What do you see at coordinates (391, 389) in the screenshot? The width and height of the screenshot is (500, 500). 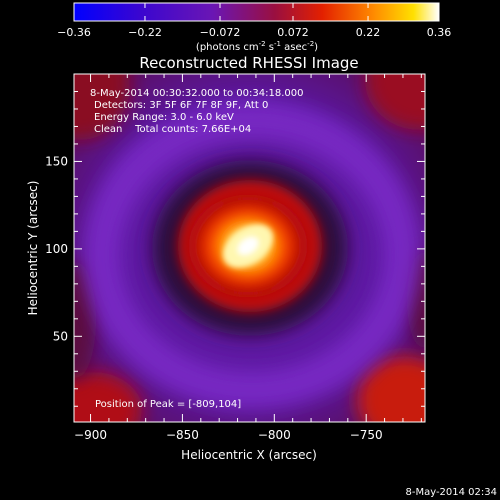 I see `corner-lobe-bottom-right` at bounding box center [391, 389].